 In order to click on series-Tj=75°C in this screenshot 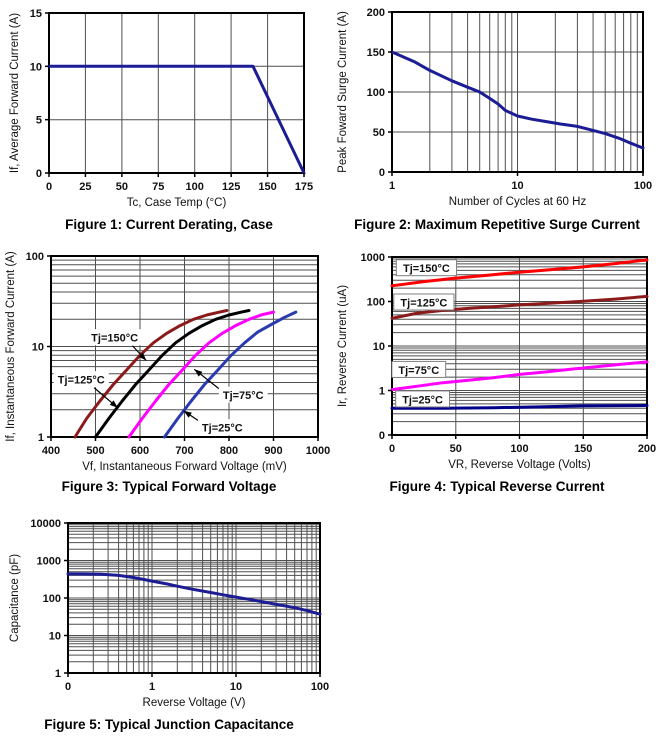, I will do `click(201, 374)`.